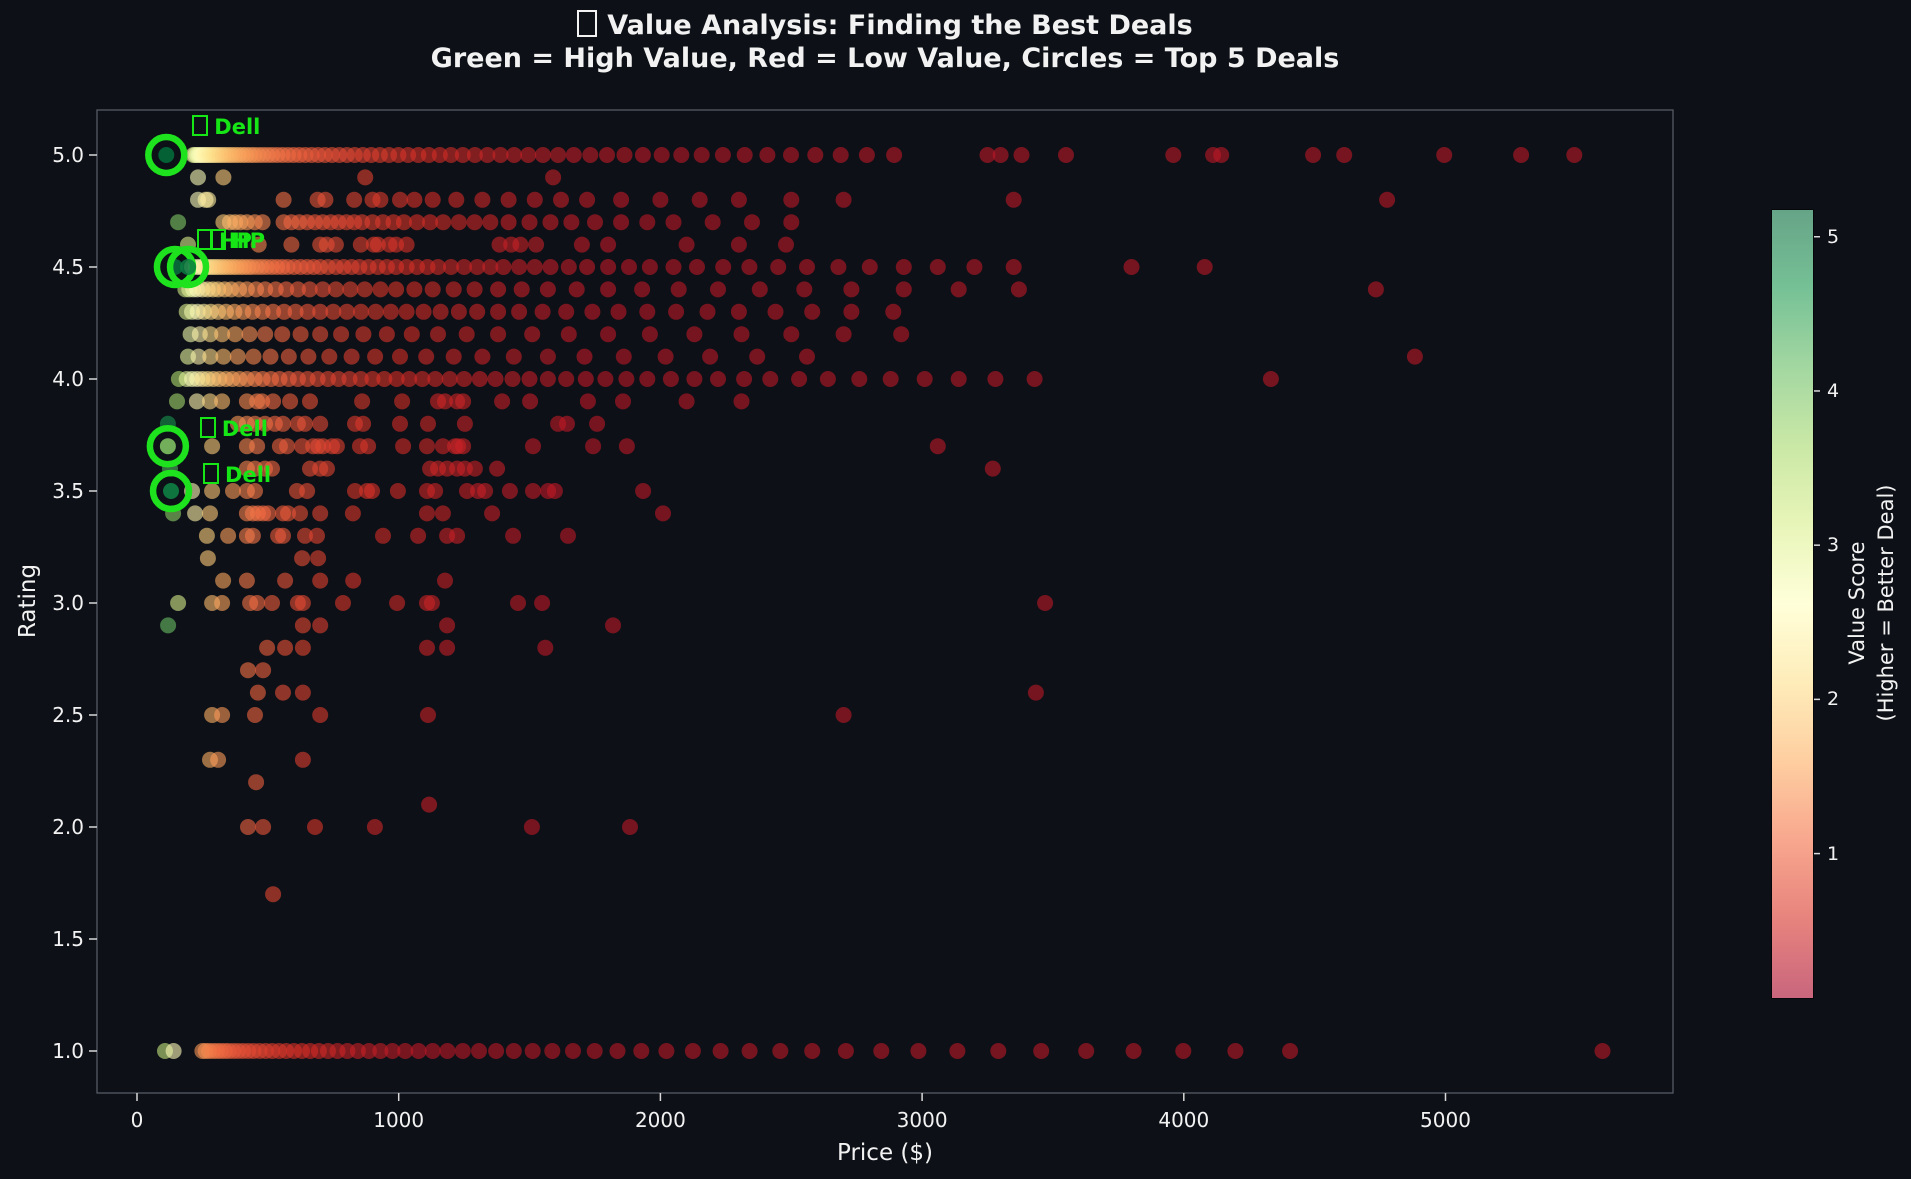 The image size is (1911, 1179). Describe the element at coordinates (207, 428) in the screenshot. I see `missing-glyph-icon` at that location.